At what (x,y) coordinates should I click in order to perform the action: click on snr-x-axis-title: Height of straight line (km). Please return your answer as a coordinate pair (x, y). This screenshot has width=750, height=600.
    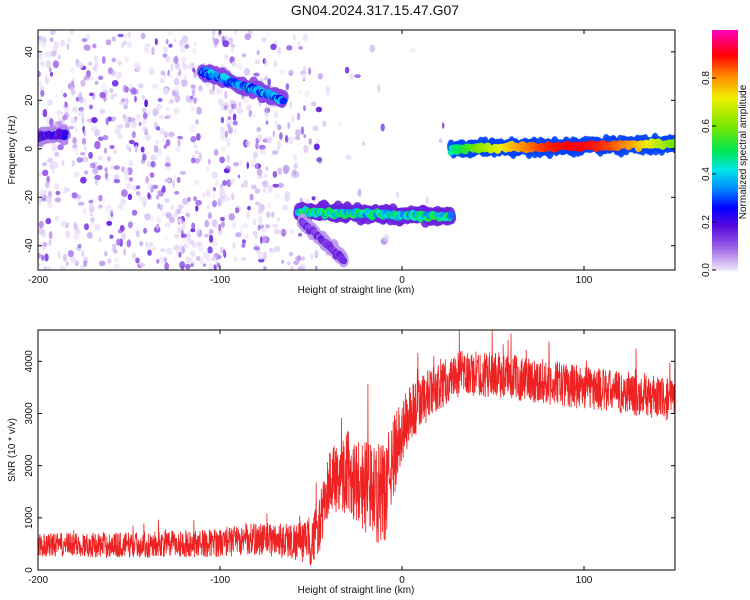
    Looking at the image, I should click on (356, 590).